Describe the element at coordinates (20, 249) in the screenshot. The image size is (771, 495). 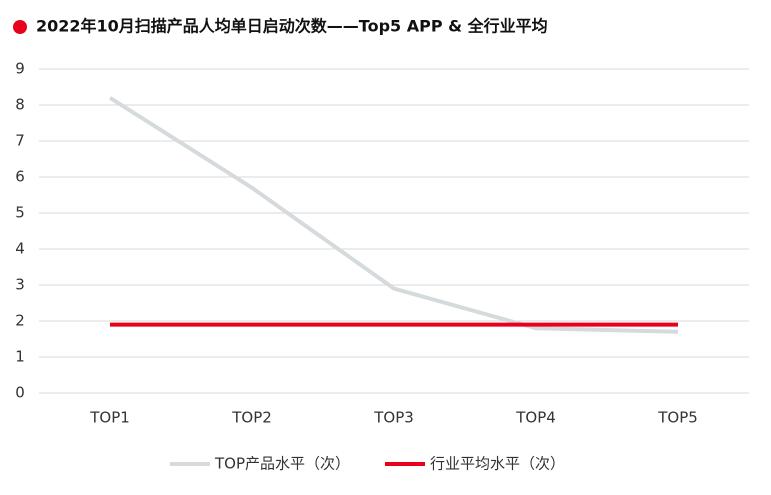
I see `y-tick-label: 4` at that location.